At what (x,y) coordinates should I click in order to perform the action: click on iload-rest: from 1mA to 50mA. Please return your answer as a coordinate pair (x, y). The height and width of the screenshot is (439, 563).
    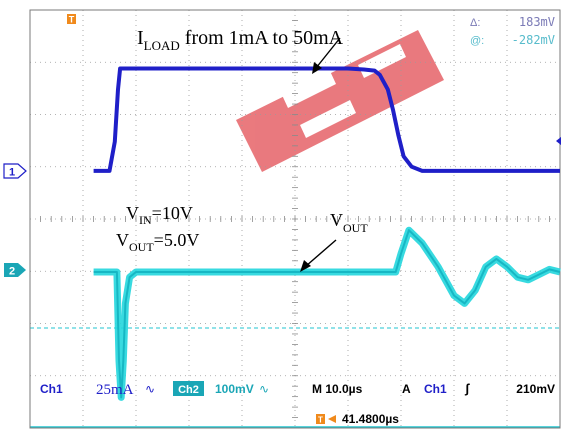
    Looking at the image, I should click on (262, 38).